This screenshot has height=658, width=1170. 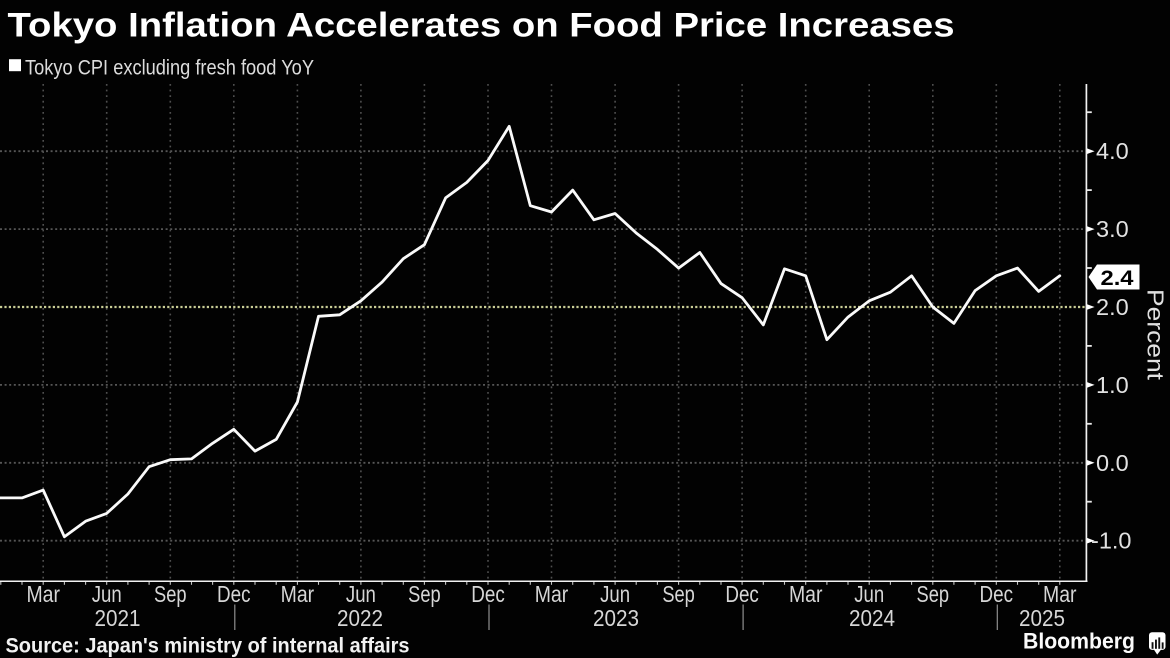 I want to click on svg-text:Tokyo CPI excluding fresh food: Tokyo CPI excluding fresh food YoY, so click(x=169, y=67).